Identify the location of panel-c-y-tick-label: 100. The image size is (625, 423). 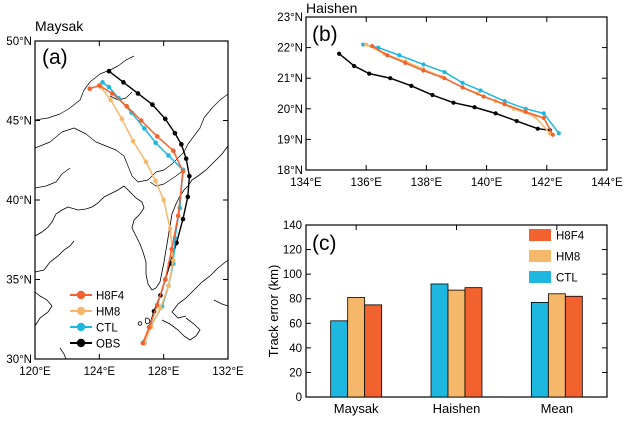
(292, 275).